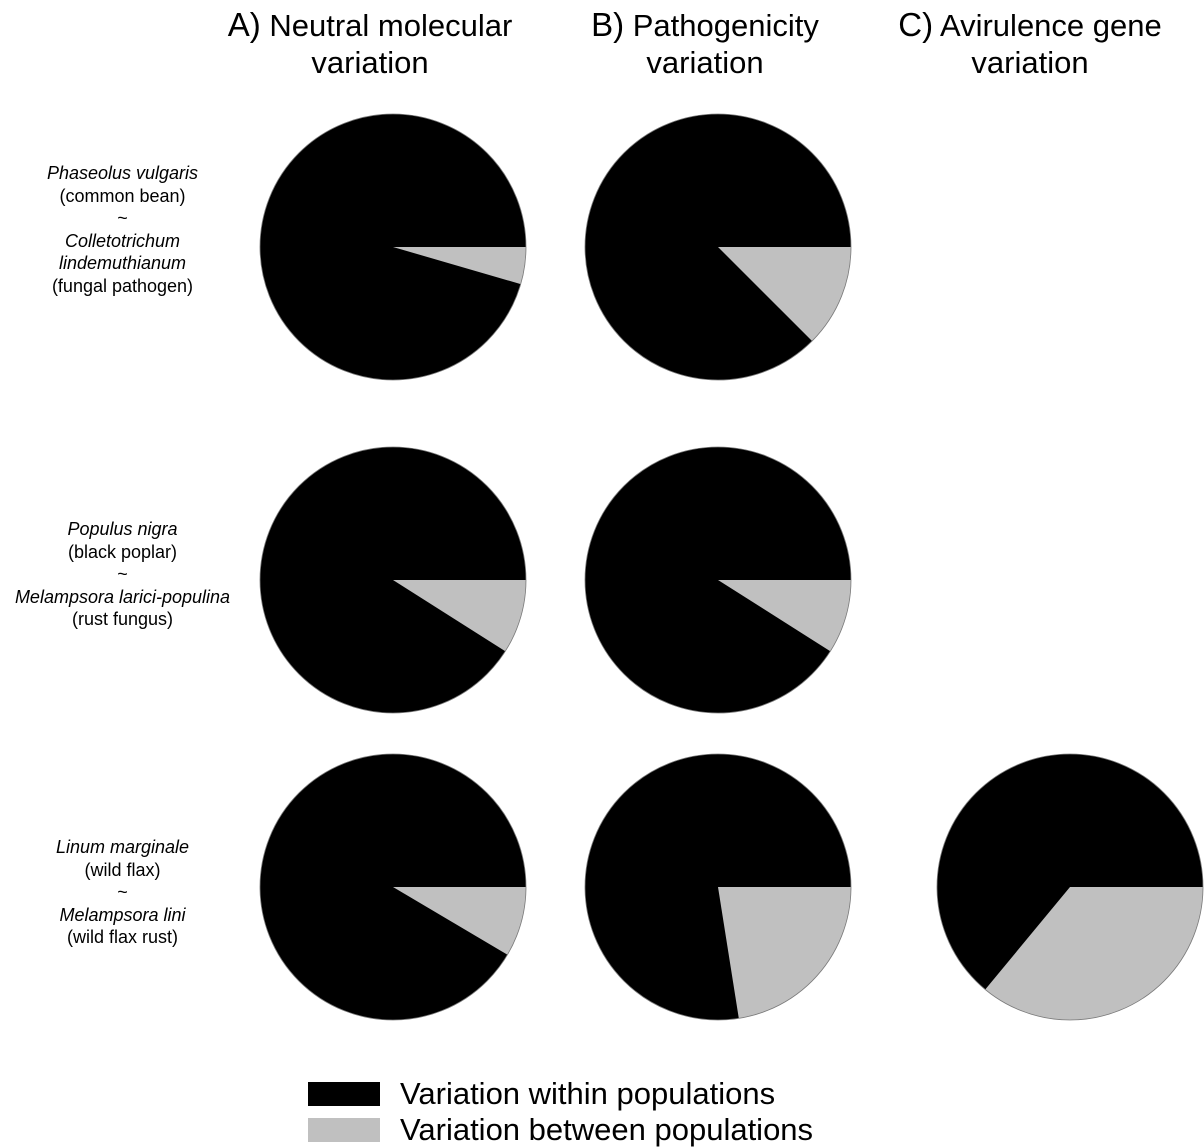  What do you see at coordinates (608, 24) in the screenshot?
I see `column-letter: B)` at bounding box center [608, 24].